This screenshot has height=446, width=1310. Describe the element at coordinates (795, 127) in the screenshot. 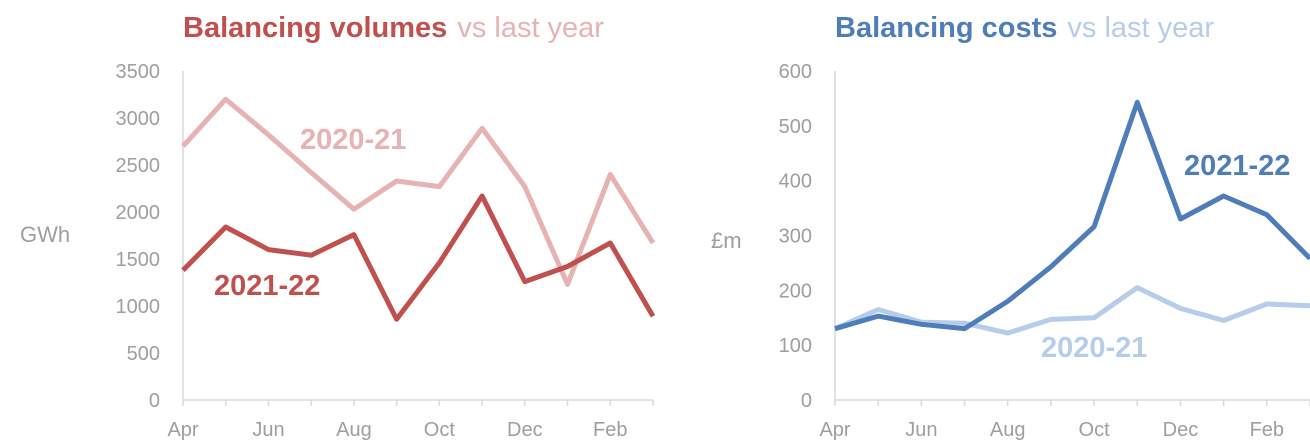

I see `costs-y-tick-label: 500` at that location.